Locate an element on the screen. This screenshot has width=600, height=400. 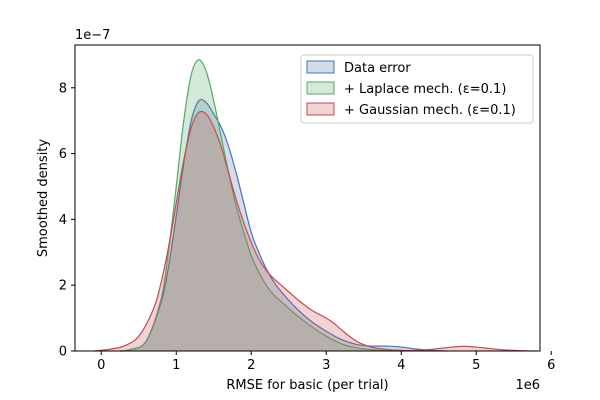
x-axis: 0 1 2 3 4 5 6 is located at coordinates (326, 362).